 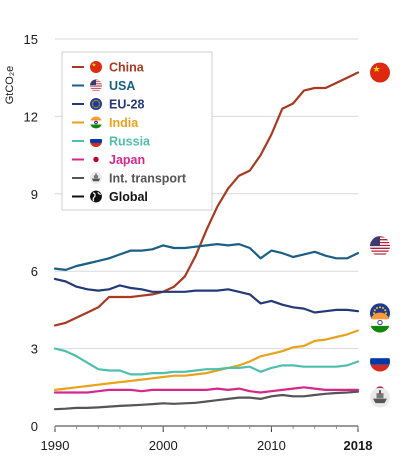 I want to click on y-tick-label: 15, so click(x=31, y=39).